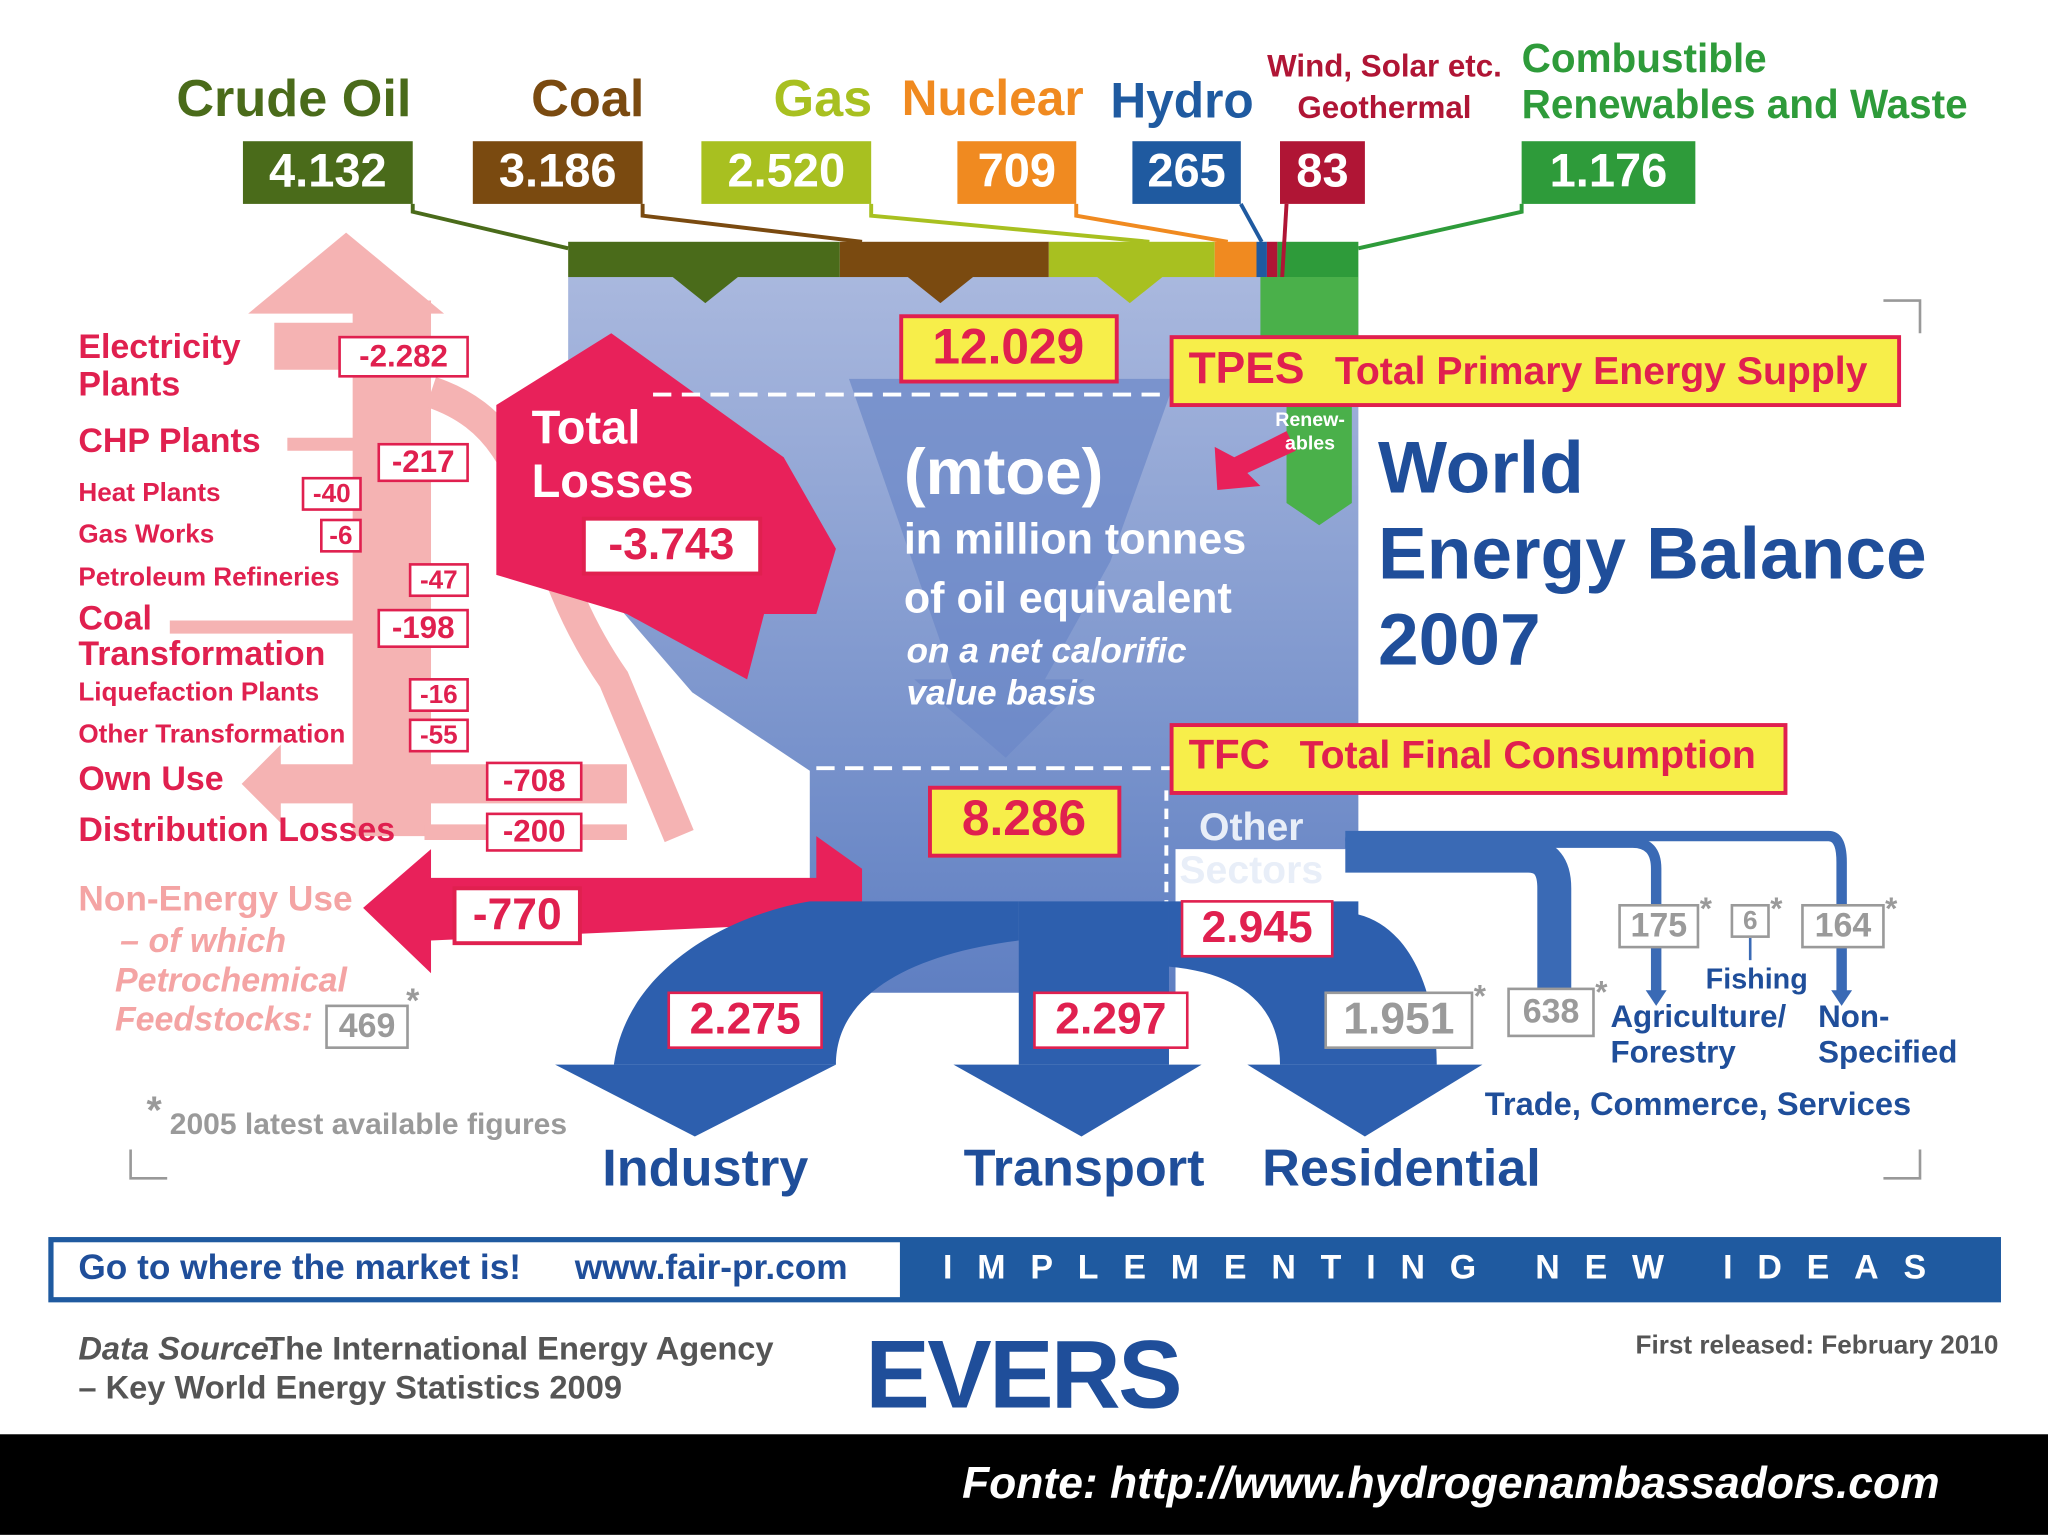  I want to click on source-label: Wind, Solar etc., so click(1384, 65).